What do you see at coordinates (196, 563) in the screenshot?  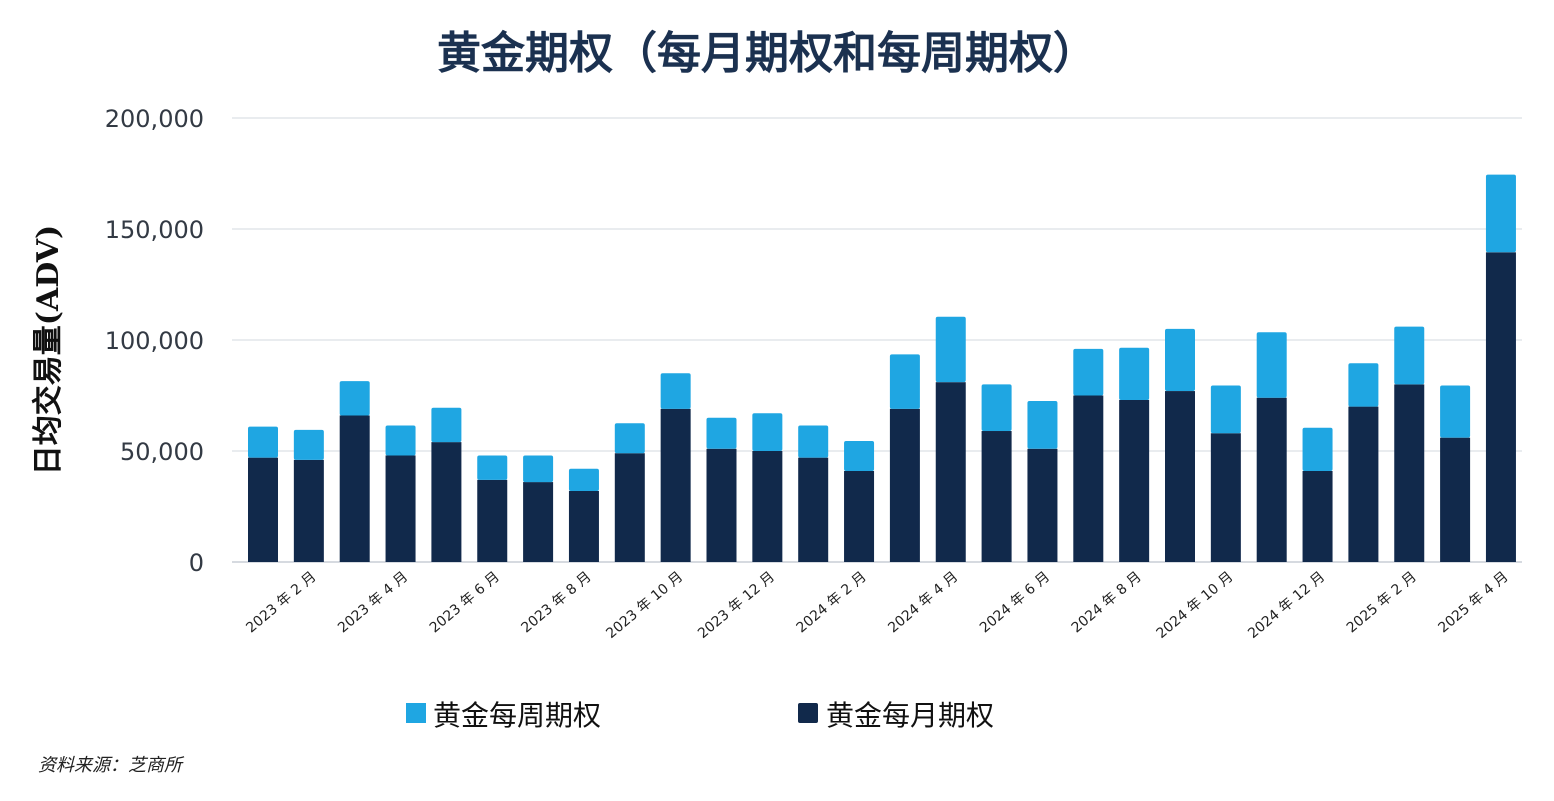 I see `y-tick-label: 0` at bounding box center [196, 563].